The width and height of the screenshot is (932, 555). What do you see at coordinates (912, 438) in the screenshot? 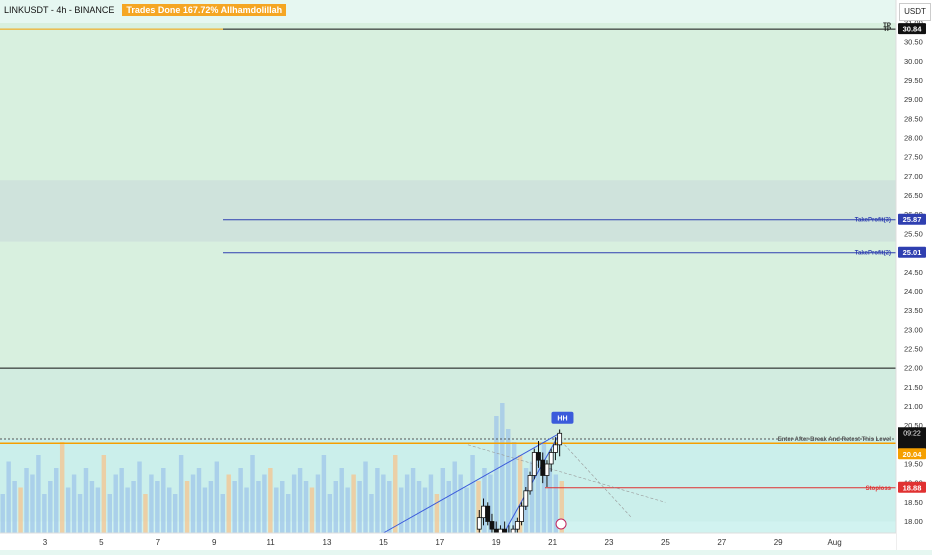
I see `countdown-badge` at bounding box center [912, 438].